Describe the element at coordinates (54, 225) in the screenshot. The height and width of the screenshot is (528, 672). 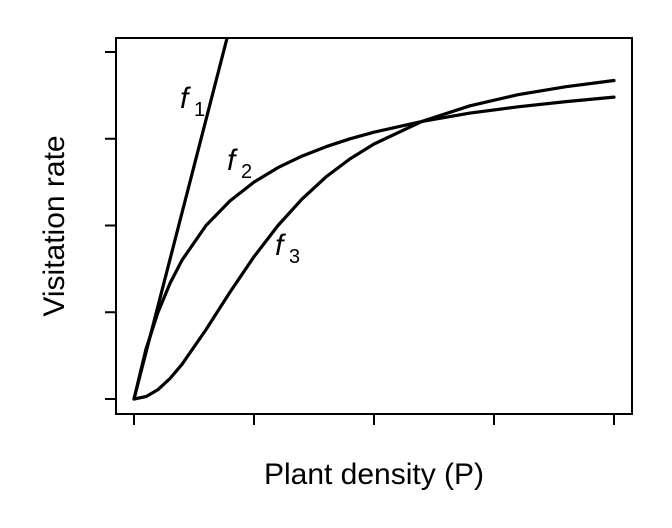
I see `y-axis-title: Visitation rate` at that location.